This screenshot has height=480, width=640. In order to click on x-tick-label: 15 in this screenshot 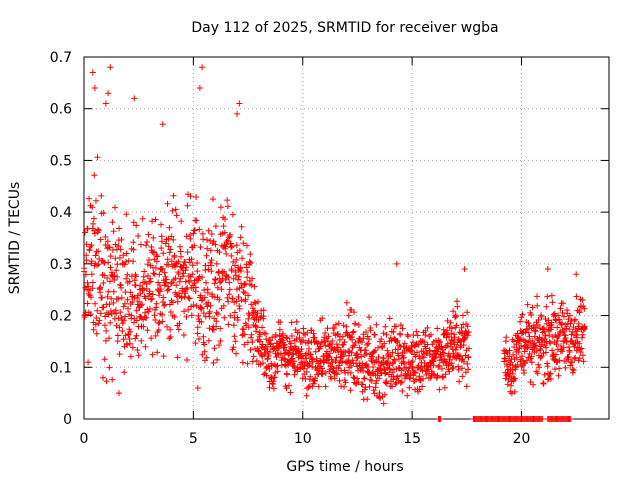, I will do `click(412, 439)`.